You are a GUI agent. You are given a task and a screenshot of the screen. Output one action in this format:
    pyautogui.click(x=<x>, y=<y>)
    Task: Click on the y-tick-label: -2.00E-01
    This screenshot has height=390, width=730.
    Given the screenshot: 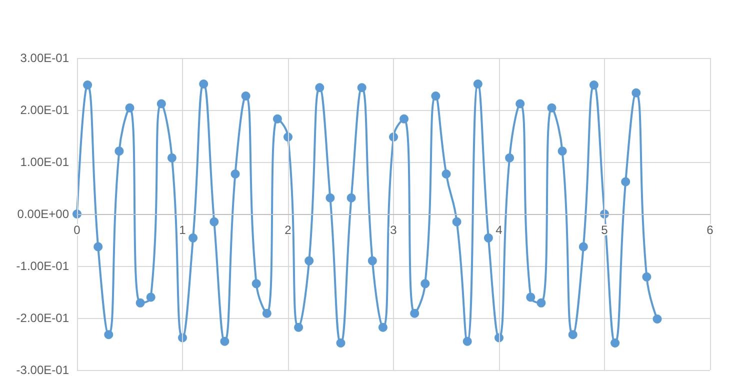 What is the action you would take?
    pyautogui.click(x=43, y=318)
    